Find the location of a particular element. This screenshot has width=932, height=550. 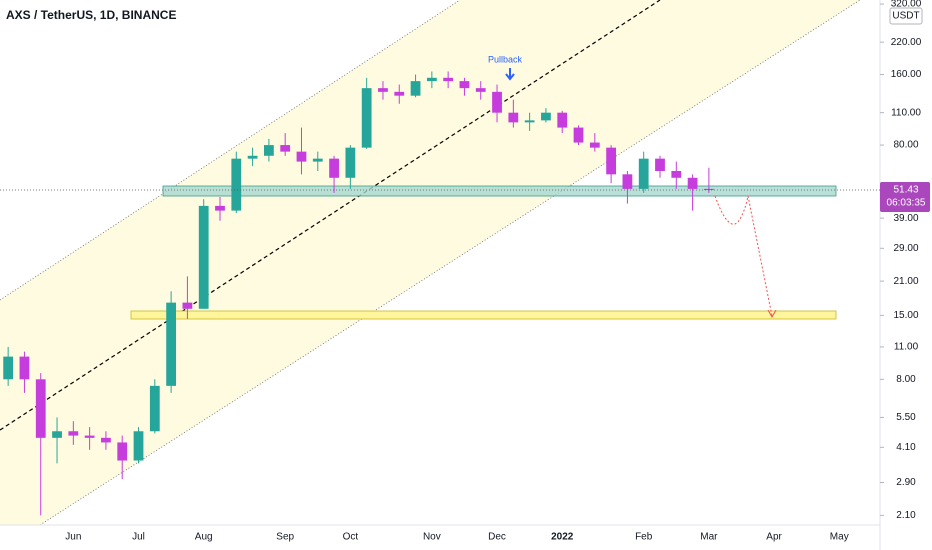

x-tick-label: 2022 is located at coordinates (562, 537).